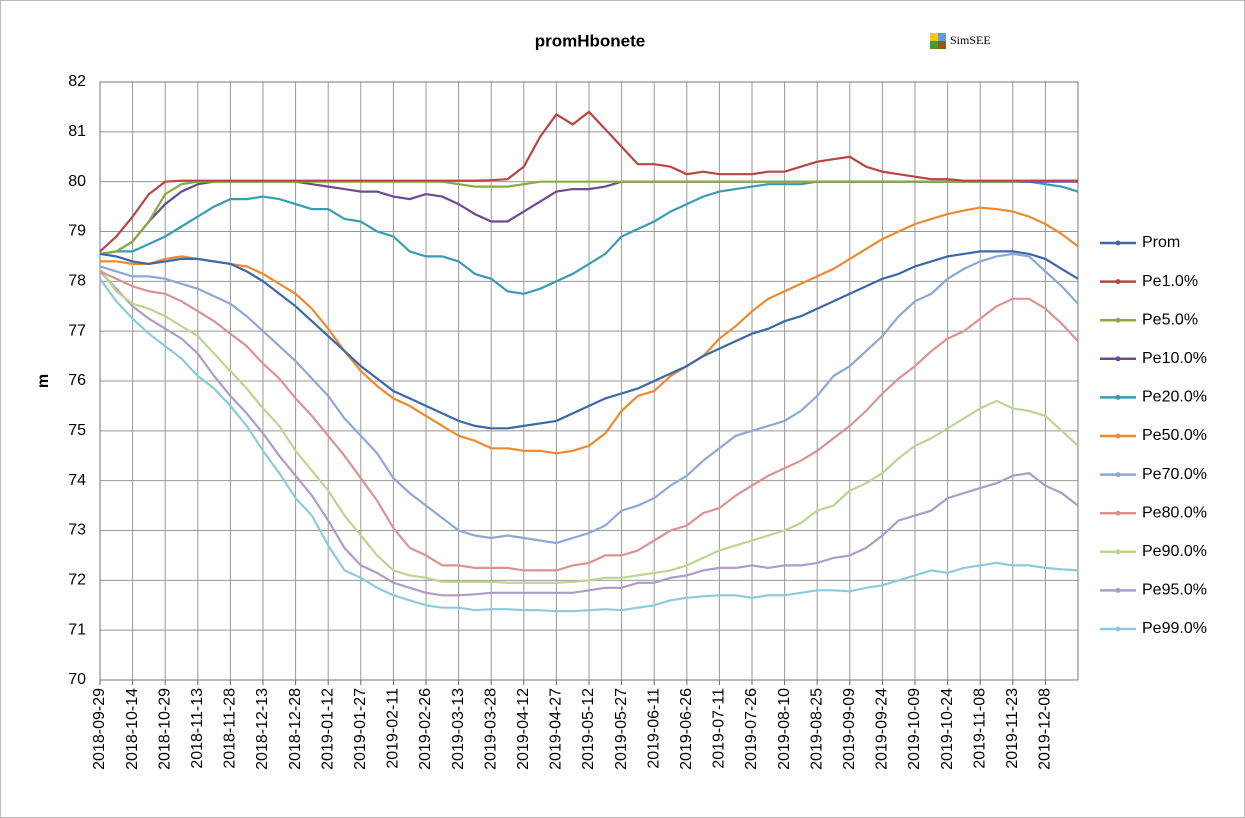 Image resolution: width=1245 pixels, height=818 pixels. I want to click on y-tick-label: 75, so click(77, 430).